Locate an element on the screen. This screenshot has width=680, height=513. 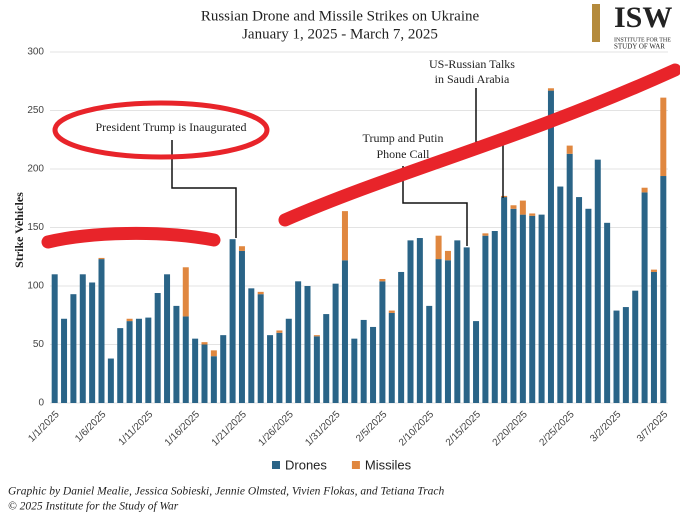
y-tick-label: 250 is located at coordinates (35, 110).